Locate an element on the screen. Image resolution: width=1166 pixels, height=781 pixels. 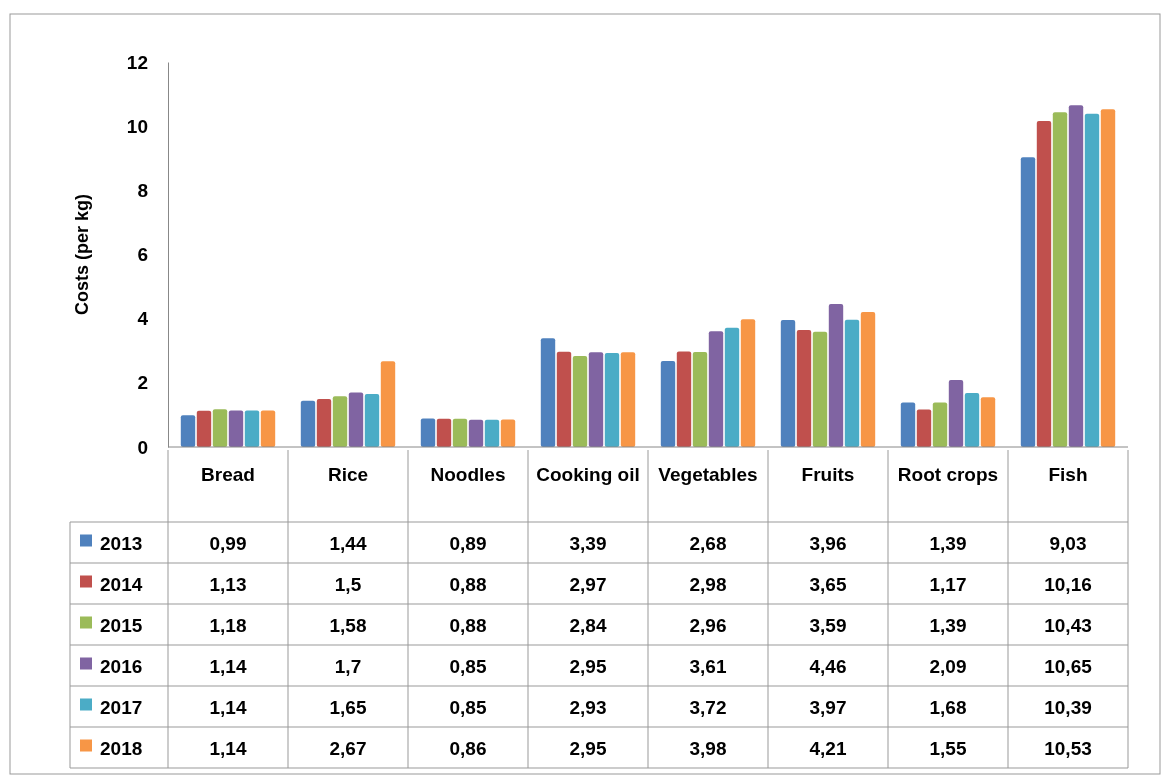
data-label: 0,88 is located at coordinates (468, 584).